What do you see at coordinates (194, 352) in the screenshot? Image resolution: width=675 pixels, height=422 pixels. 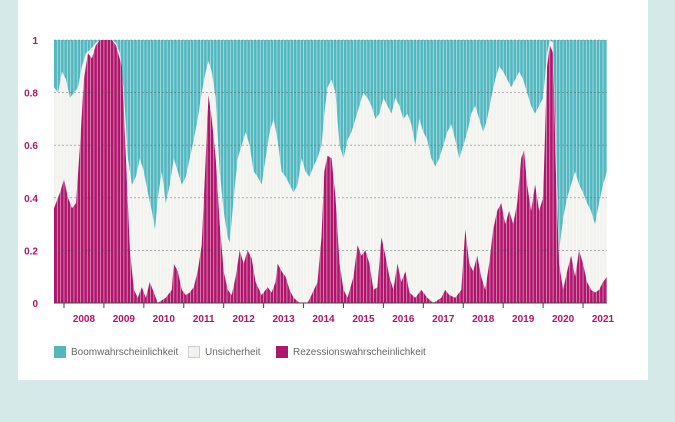 I see `legend-swatch-uncertainty` at bounding box center [194, 352].